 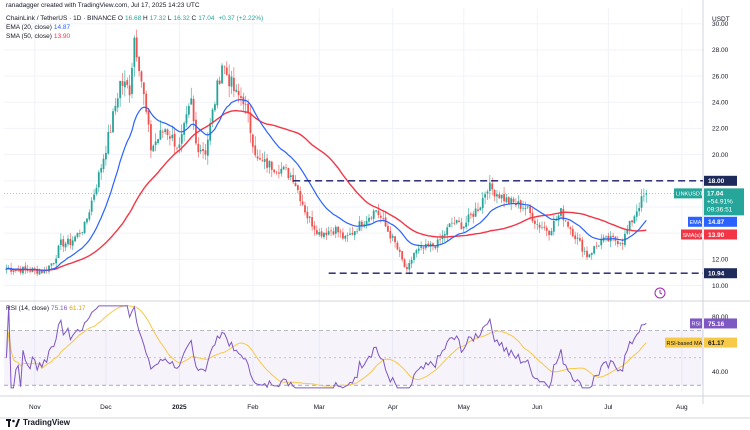 What do you see at coordinates (716, 324) in the screenshot?
I see `rsi-value-label: 75.16` at bounding box center [716, 324].